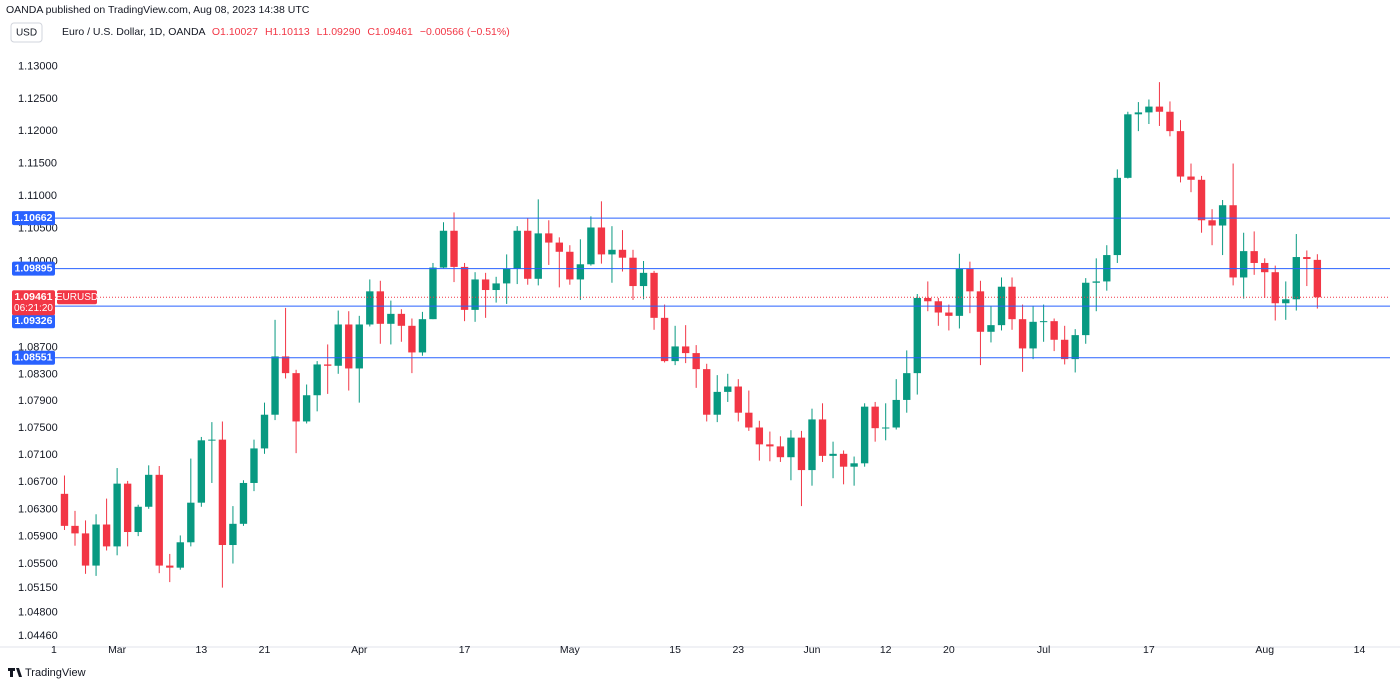 The height and width of the screenshot is (687, 1400). What do you see at coordinates (54, 650) in the screenshot?
I see `x-tick-label: 1` at bounding box center [54, 650].